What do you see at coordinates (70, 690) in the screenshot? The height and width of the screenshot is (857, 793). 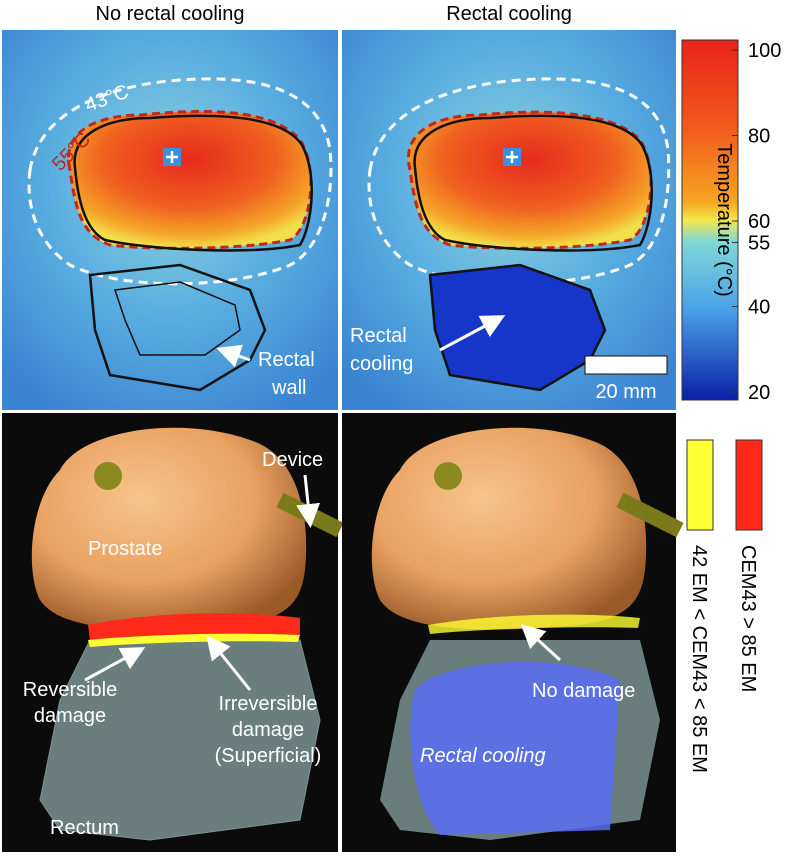 I see `annotation: Reversible` at bounding box center [70, 690].